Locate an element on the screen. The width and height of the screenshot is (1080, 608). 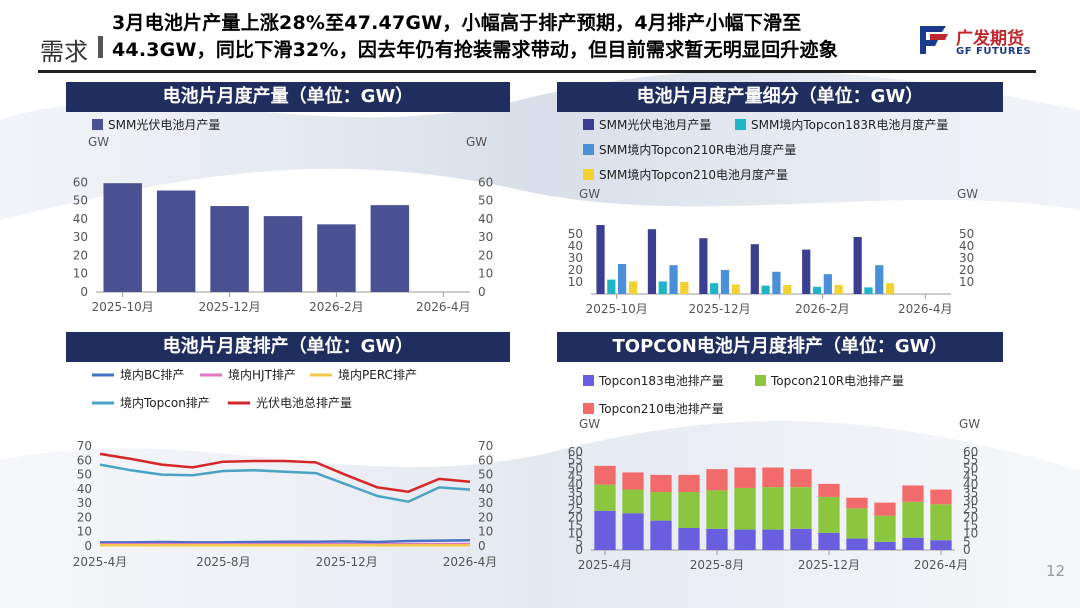
chart4-legend-label: Topcon210R电池排产量 is located at coordinates (837, 381).